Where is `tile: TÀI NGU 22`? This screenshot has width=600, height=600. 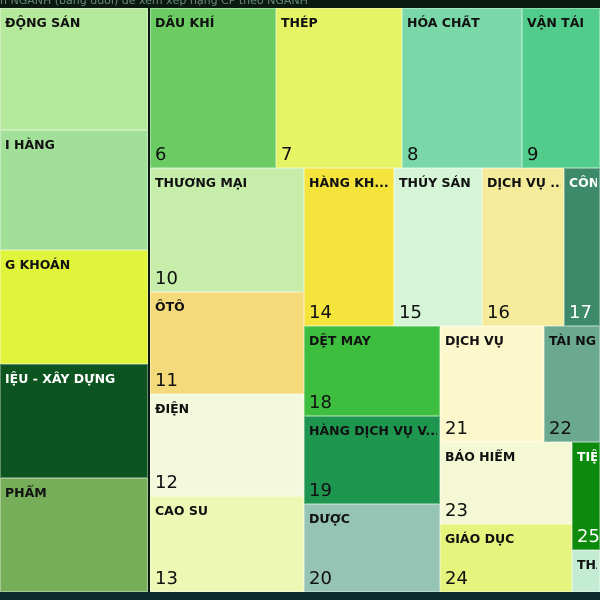
tile: TÀI NGU 22 is located at coordinates (572, 384).